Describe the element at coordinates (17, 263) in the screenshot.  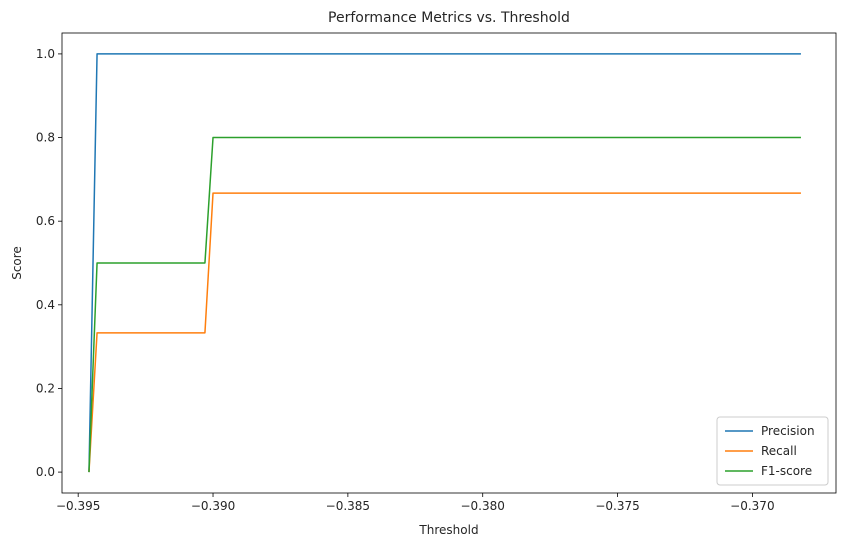
I see `y-axis-label: Score` at that location.